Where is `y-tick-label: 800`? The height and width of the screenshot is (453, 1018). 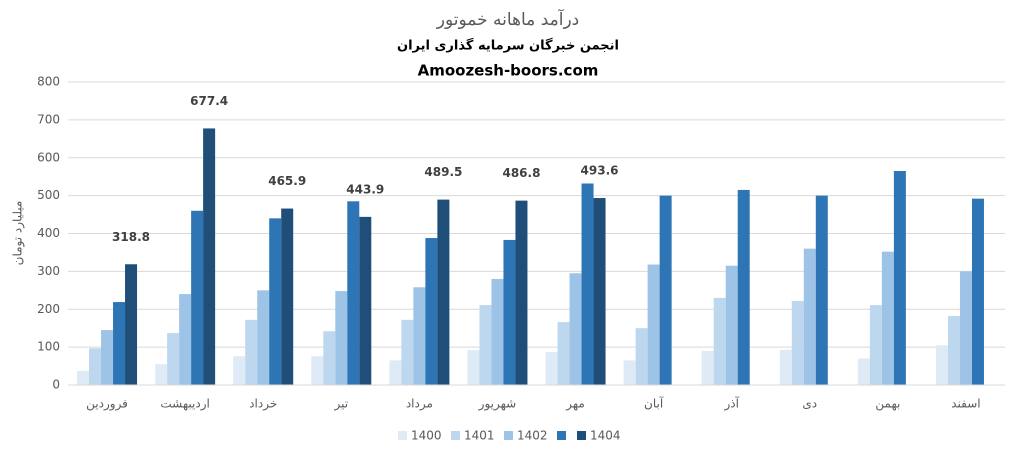 y-tick-label: 800 is located at coordinates (48, 82).